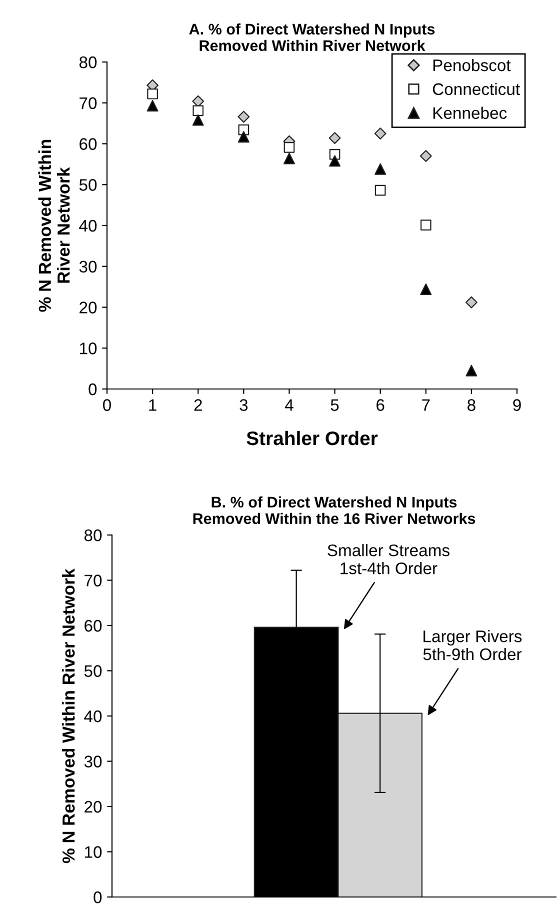 Image resolution: width=557 pixels, height=914 pixels. I want to click on x-tick-label: 2, so click(198, 405).